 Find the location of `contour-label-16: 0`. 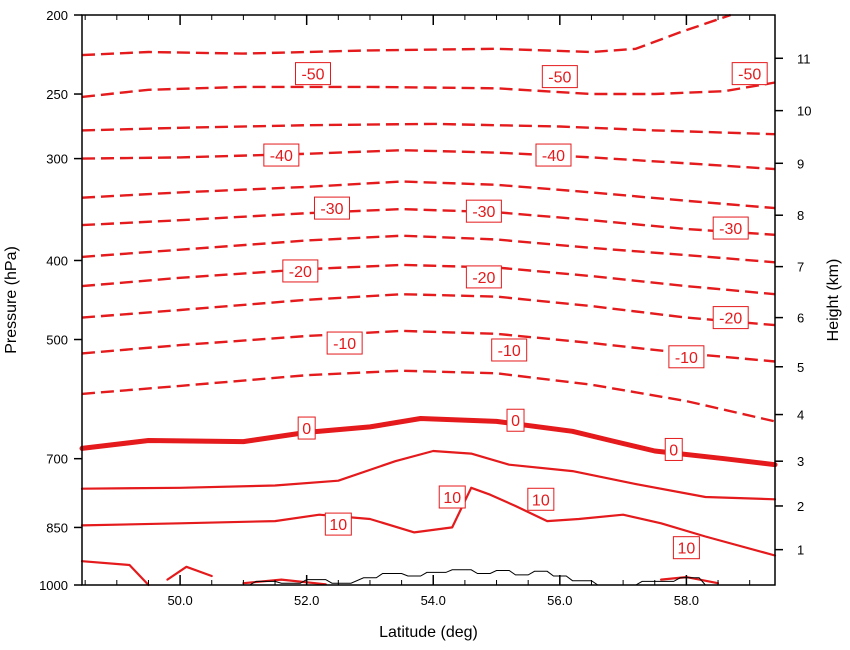

contour-label-16: 0 is located at coordinates (673, 450).